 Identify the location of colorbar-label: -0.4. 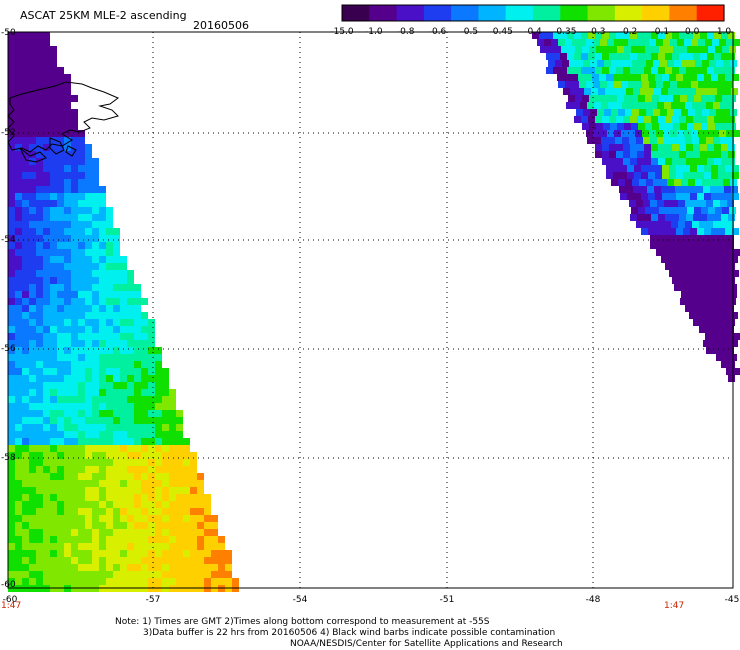
(533, 32).